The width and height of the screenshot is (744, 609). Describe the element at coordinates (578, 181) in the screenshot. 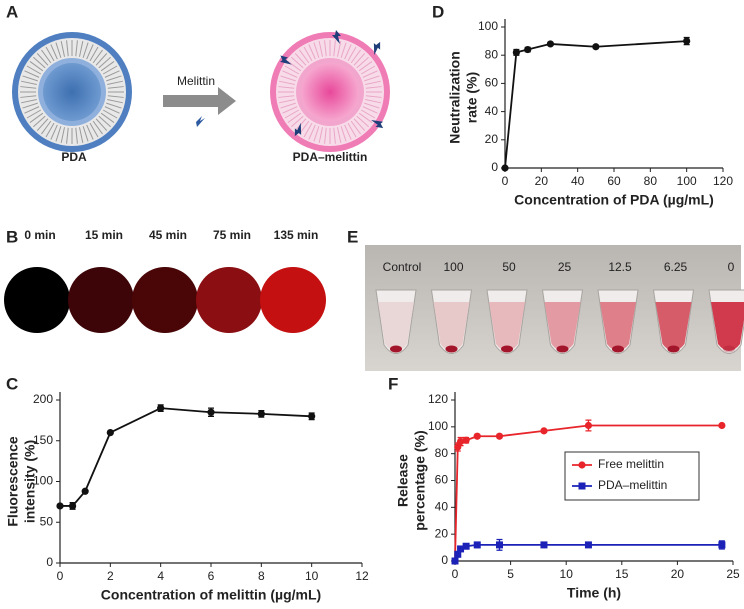

I see `x-tick-label: 40` at that location.